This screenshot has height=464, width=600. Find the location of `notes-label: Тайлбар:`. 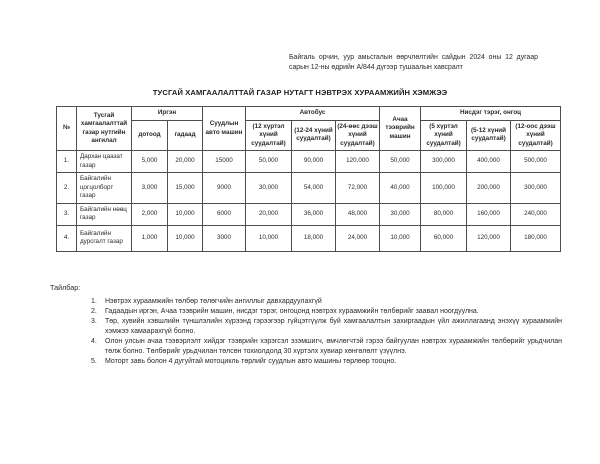

notes-label: Тайлбар: is located at coordinates (65, 287).